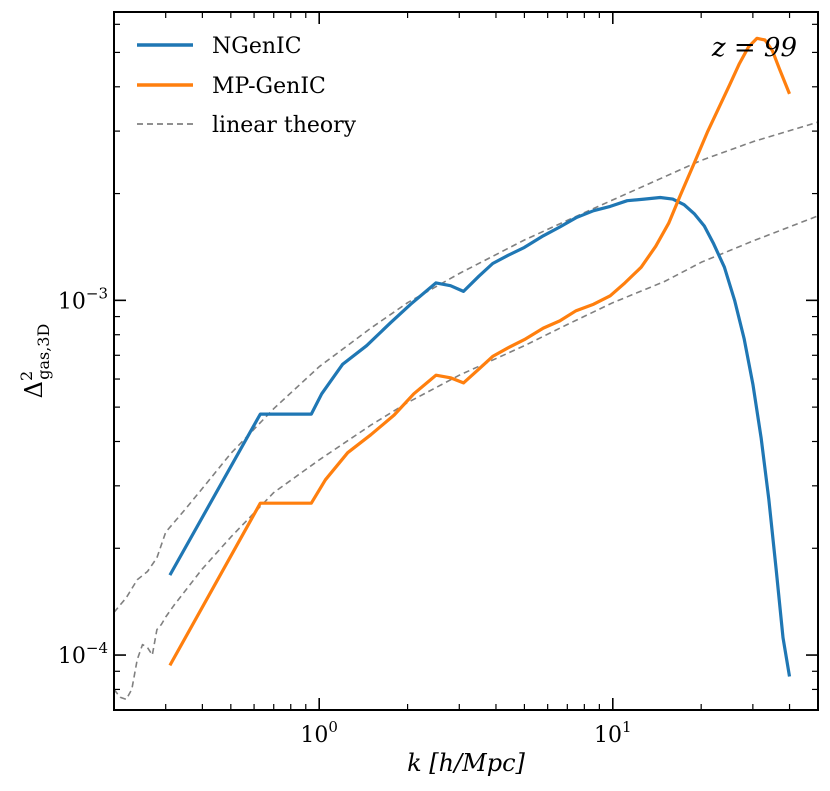  What do you see at coordinates (83, 299) in the screenshot?
I see `y-tick-label: 10⁻³` at bounding box center [83, 299].